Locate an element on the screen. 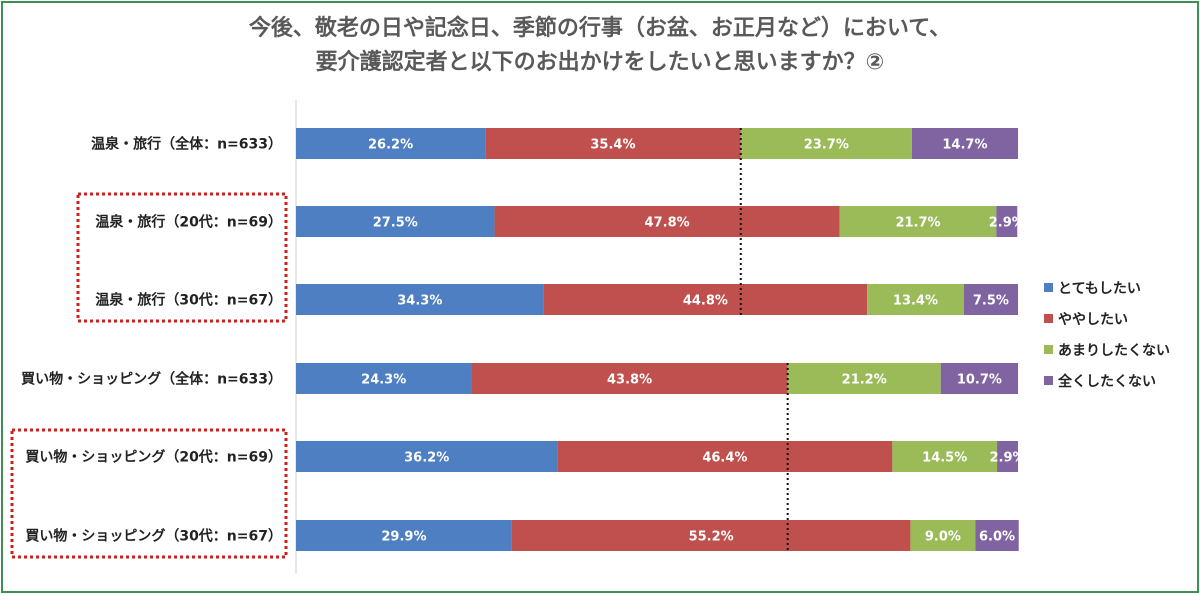 The height and width of the screenshot is (594, 1200). bar-value-label: 7.5% is located at coordinates (991, 301).